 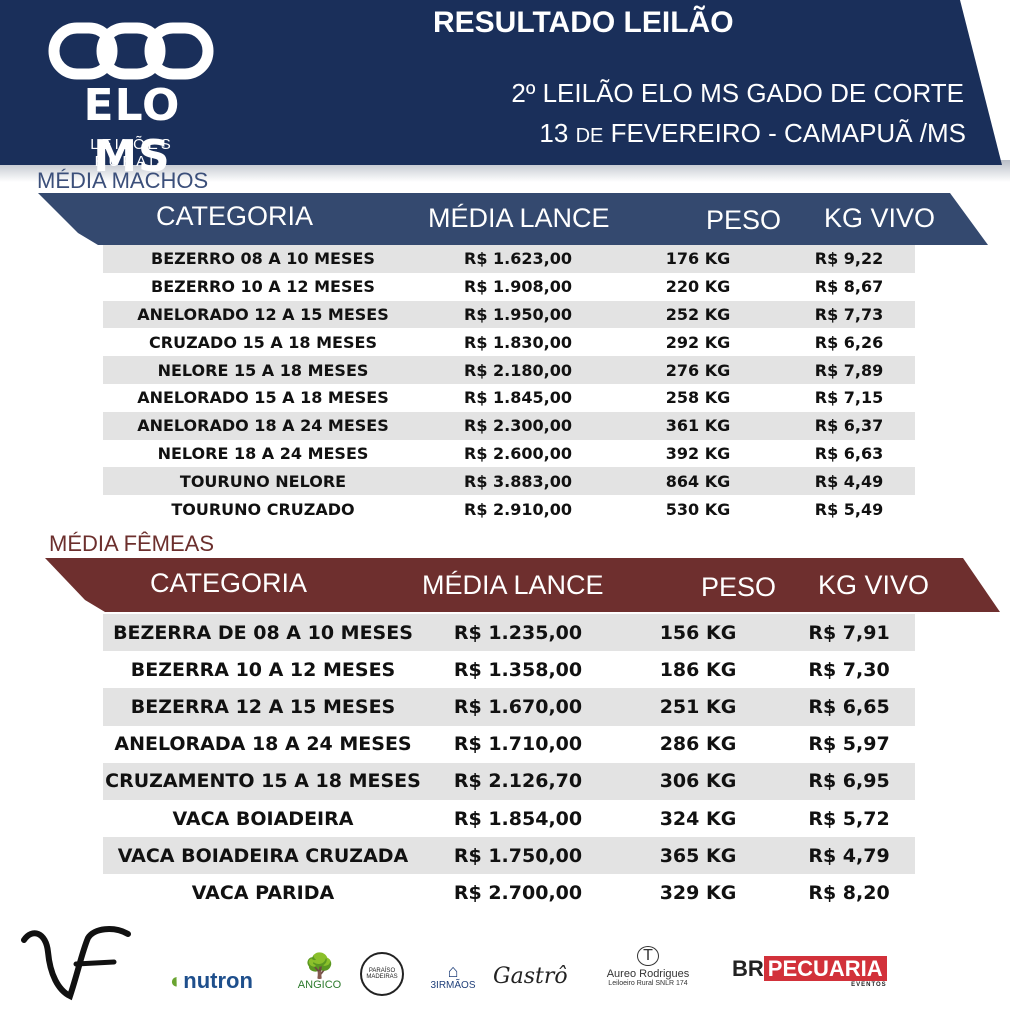 What do you see at coordinates (849, 259) in the screenshot?
I see `cell-kg-vivo: R$ 9,22` at bounding box center [849, 259].